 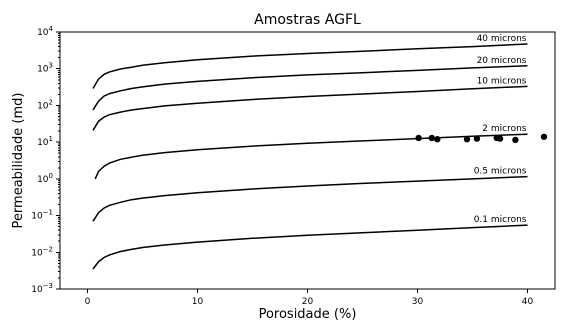 What do you see at coordinates (502, 61) in the screenshot?
I see `curve-label: 20 microns` at bounding box center [502, 61].